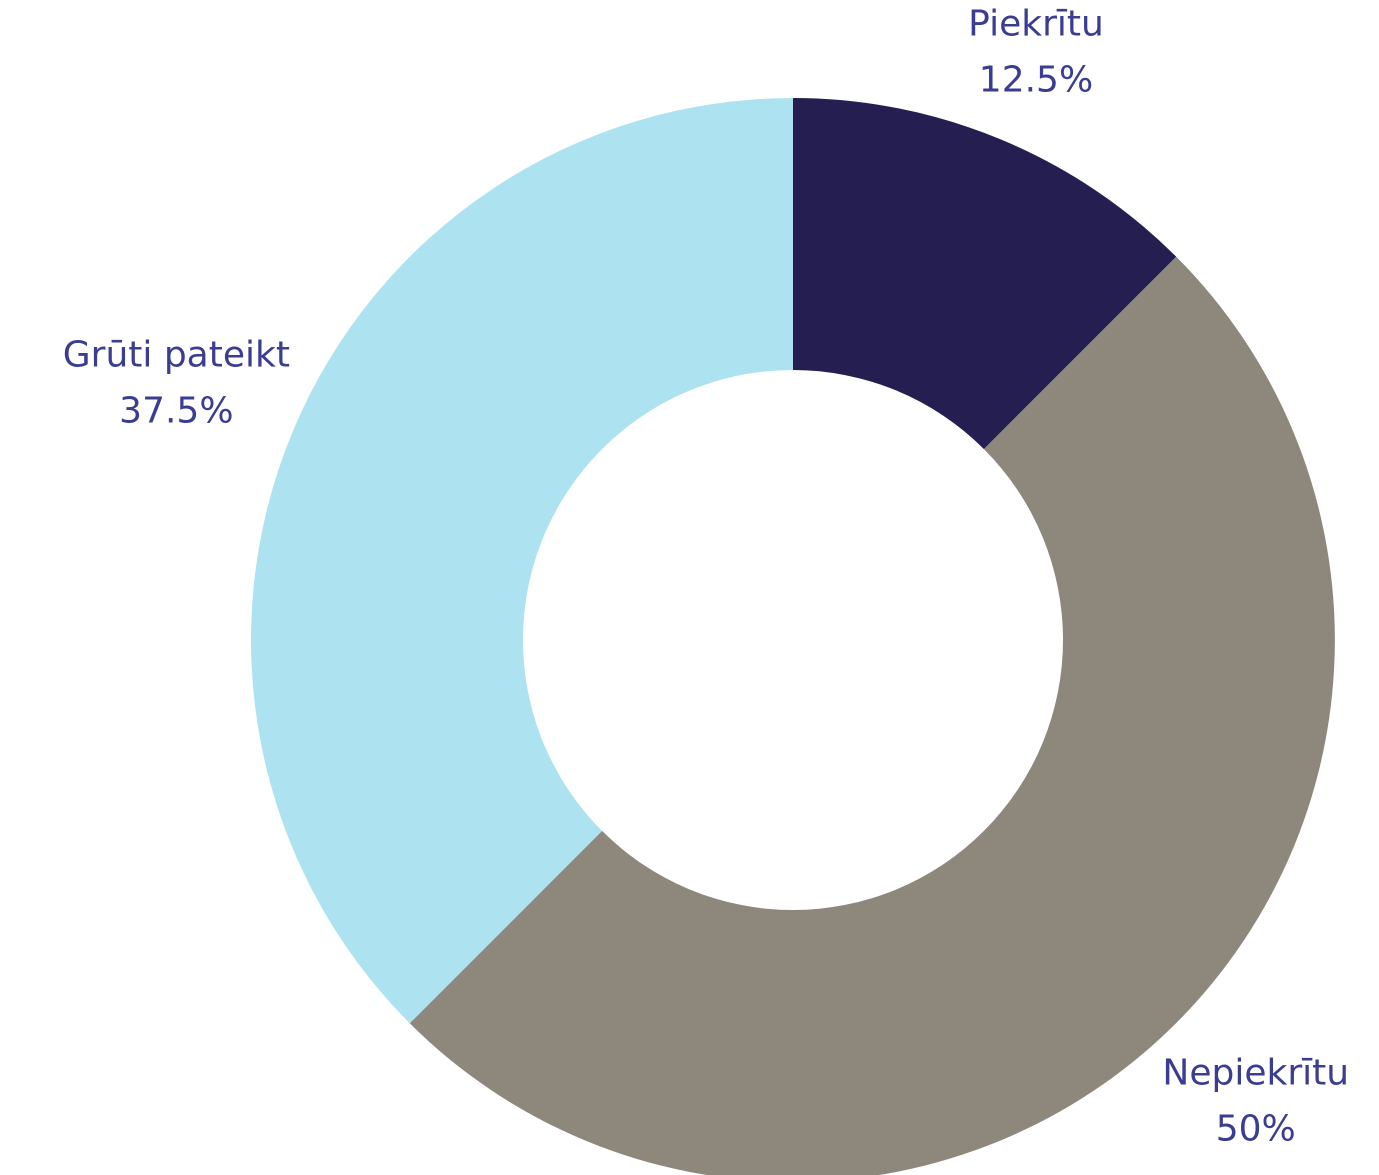 The height and width of the screenshot is (1175, 1379). I want to click on donut-slice, so click(985, 274).